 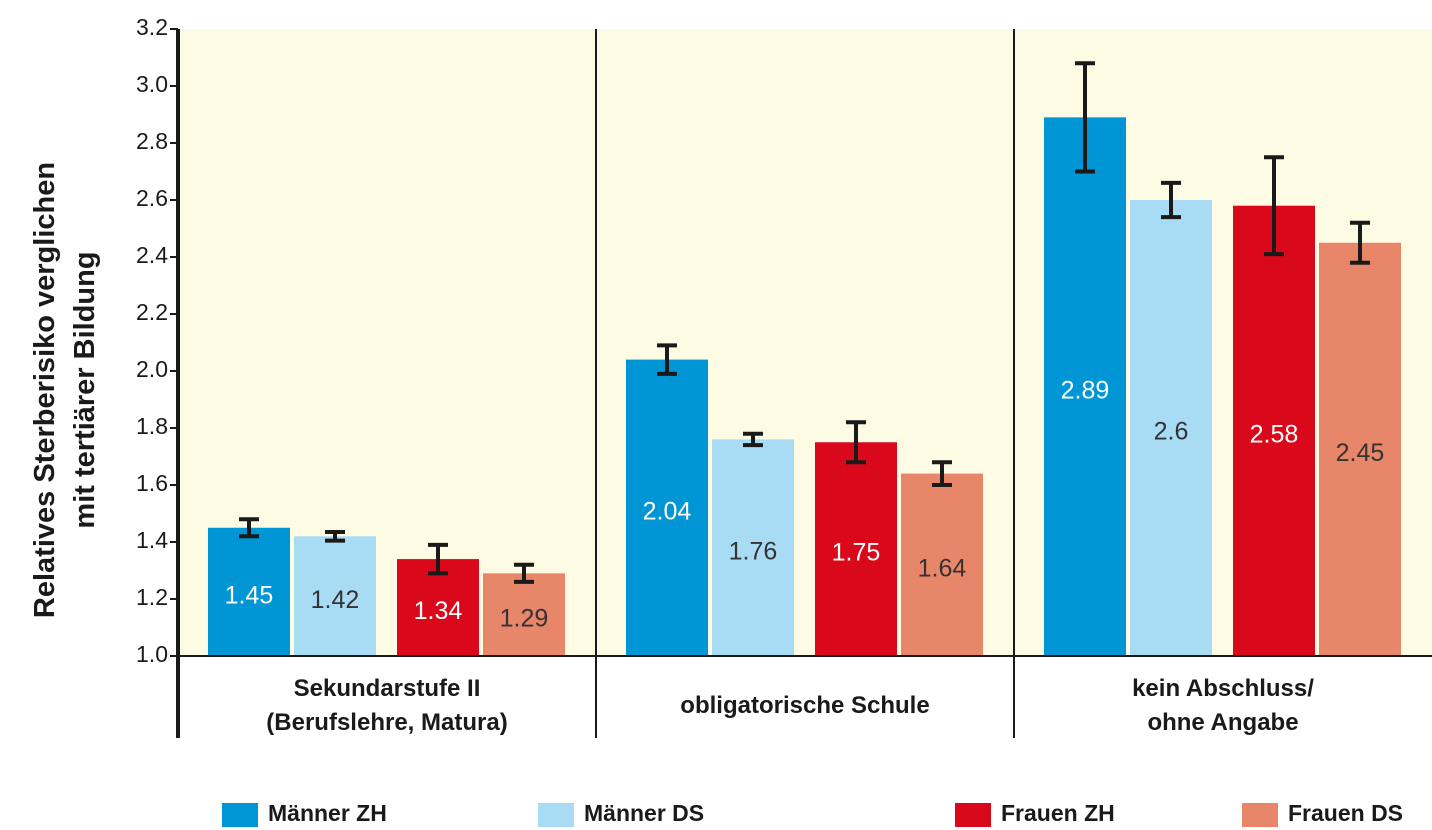 I want to click on value-label: 1.64, so click(x=942, y=568).